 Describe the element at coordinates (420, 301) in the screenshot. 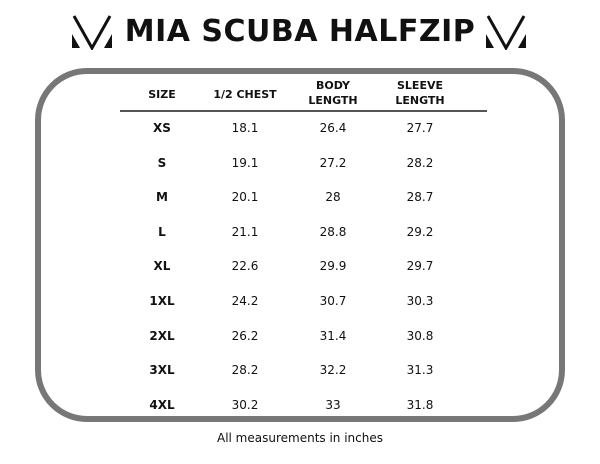

I see `measurement-cell: 30.3` at that location.